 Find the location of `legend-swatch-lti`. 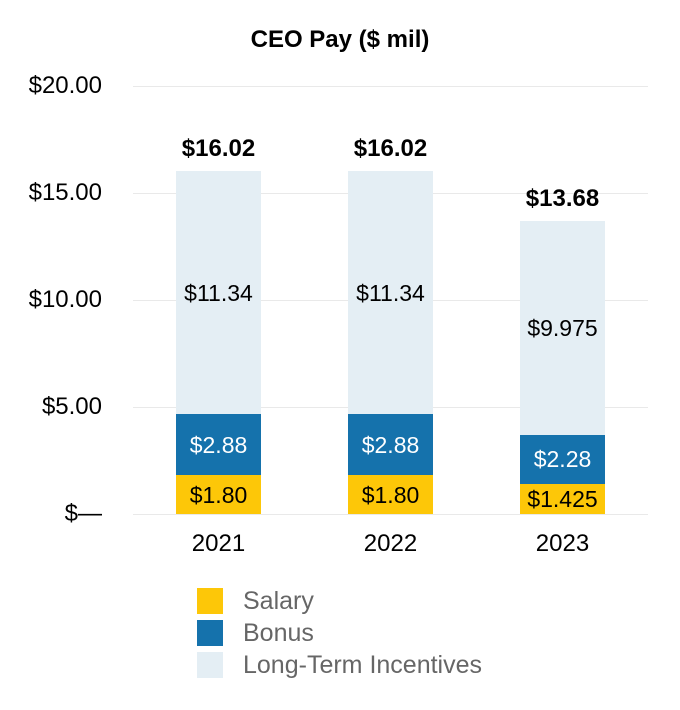

legend-swatch-lti is located at coordinates (210, 665).